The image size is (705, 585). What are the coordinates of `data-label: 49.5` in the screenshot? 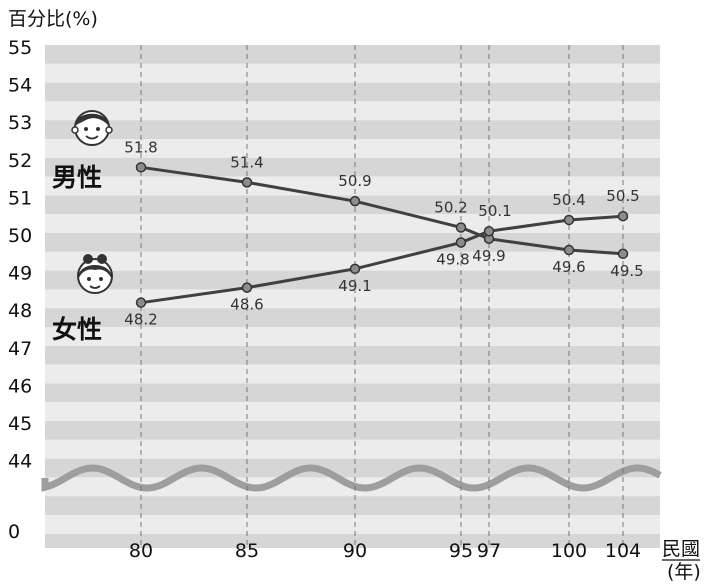 It's located at (626, 271).